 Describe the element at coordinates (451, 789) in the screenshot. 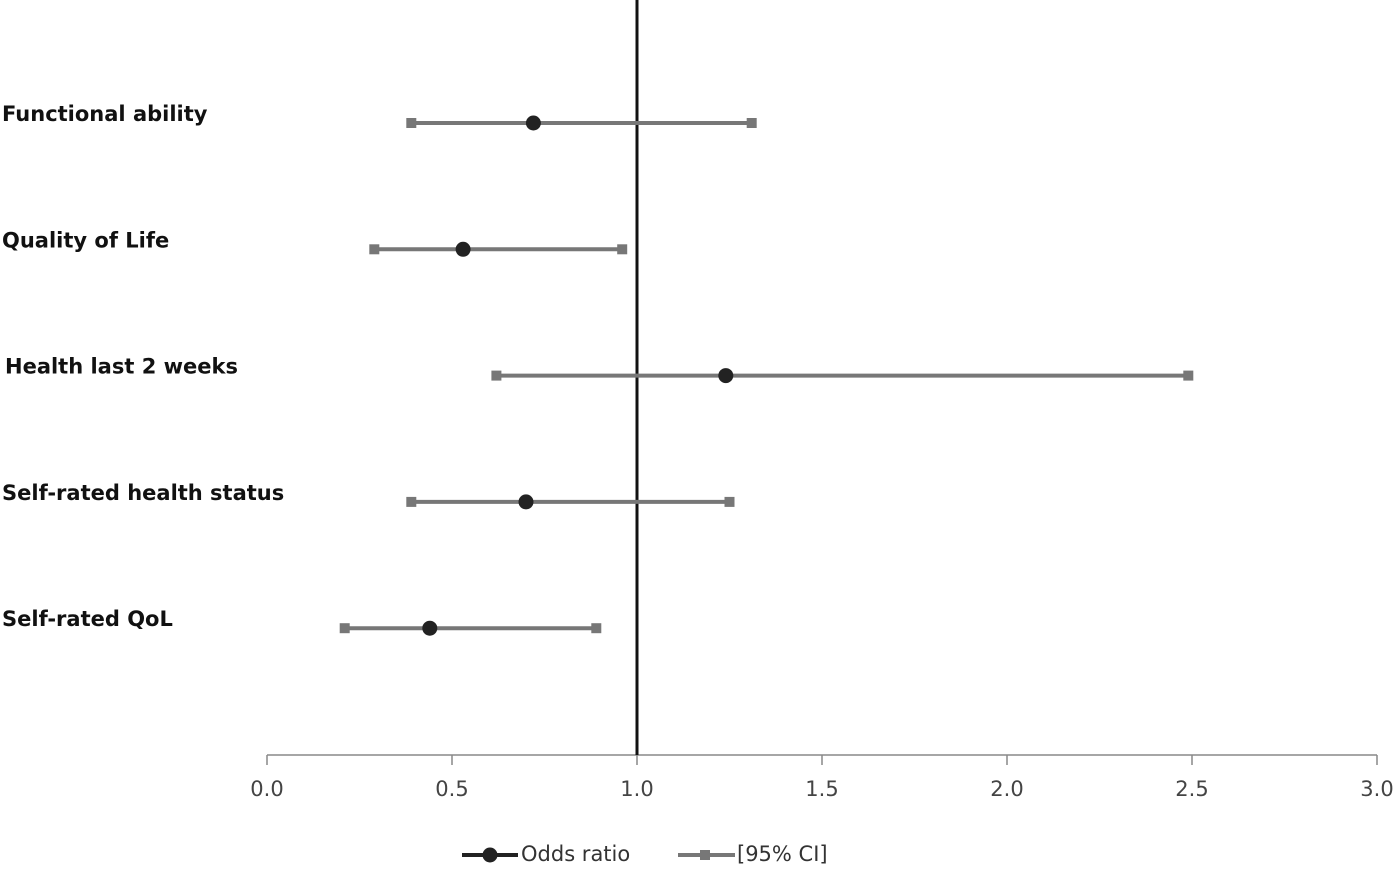

I see `x-tick-label: 0.5` at that location.